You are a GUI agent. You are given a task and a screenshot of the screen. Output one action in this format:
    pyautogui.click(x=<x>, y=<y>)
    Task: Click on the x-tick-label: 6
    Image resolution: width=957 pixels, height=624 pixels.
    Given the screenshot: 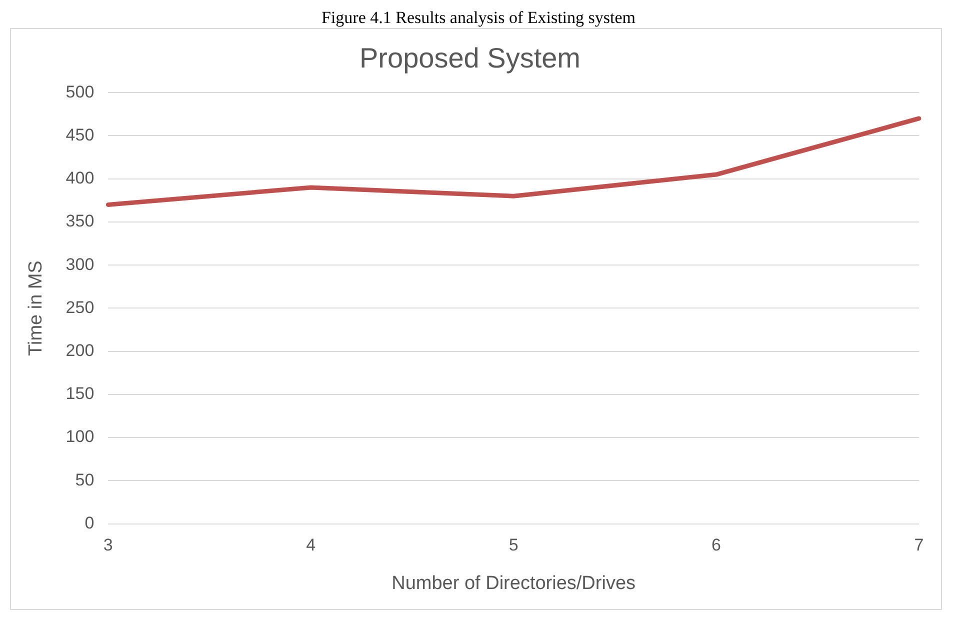 What is the action you would take?
    pyautogui.click(x=717, y=545)
    